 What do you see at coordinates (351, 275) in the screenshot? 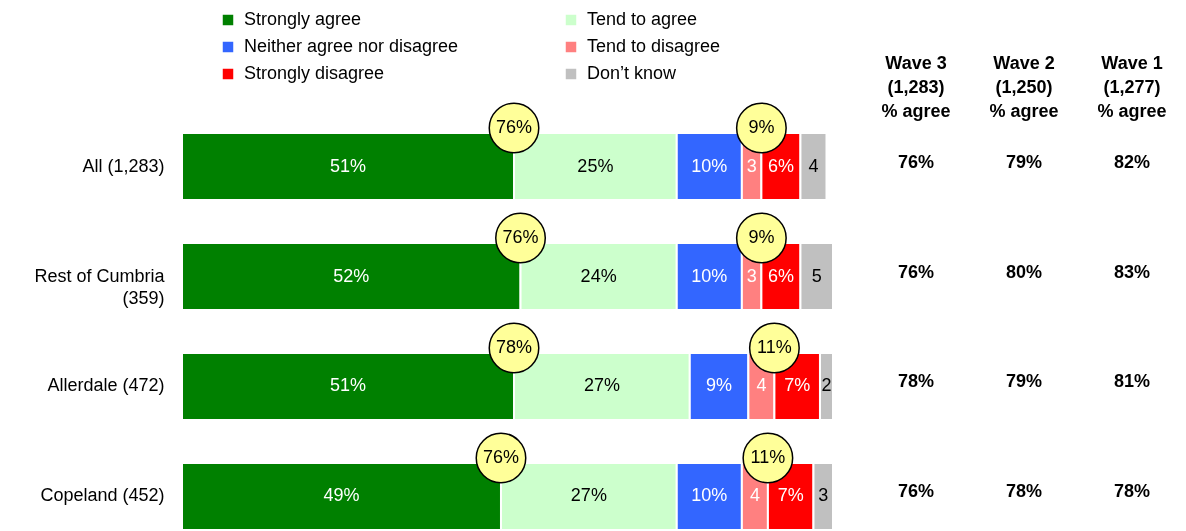
I see `data-label: 52%` at bounding box center [351, 275].